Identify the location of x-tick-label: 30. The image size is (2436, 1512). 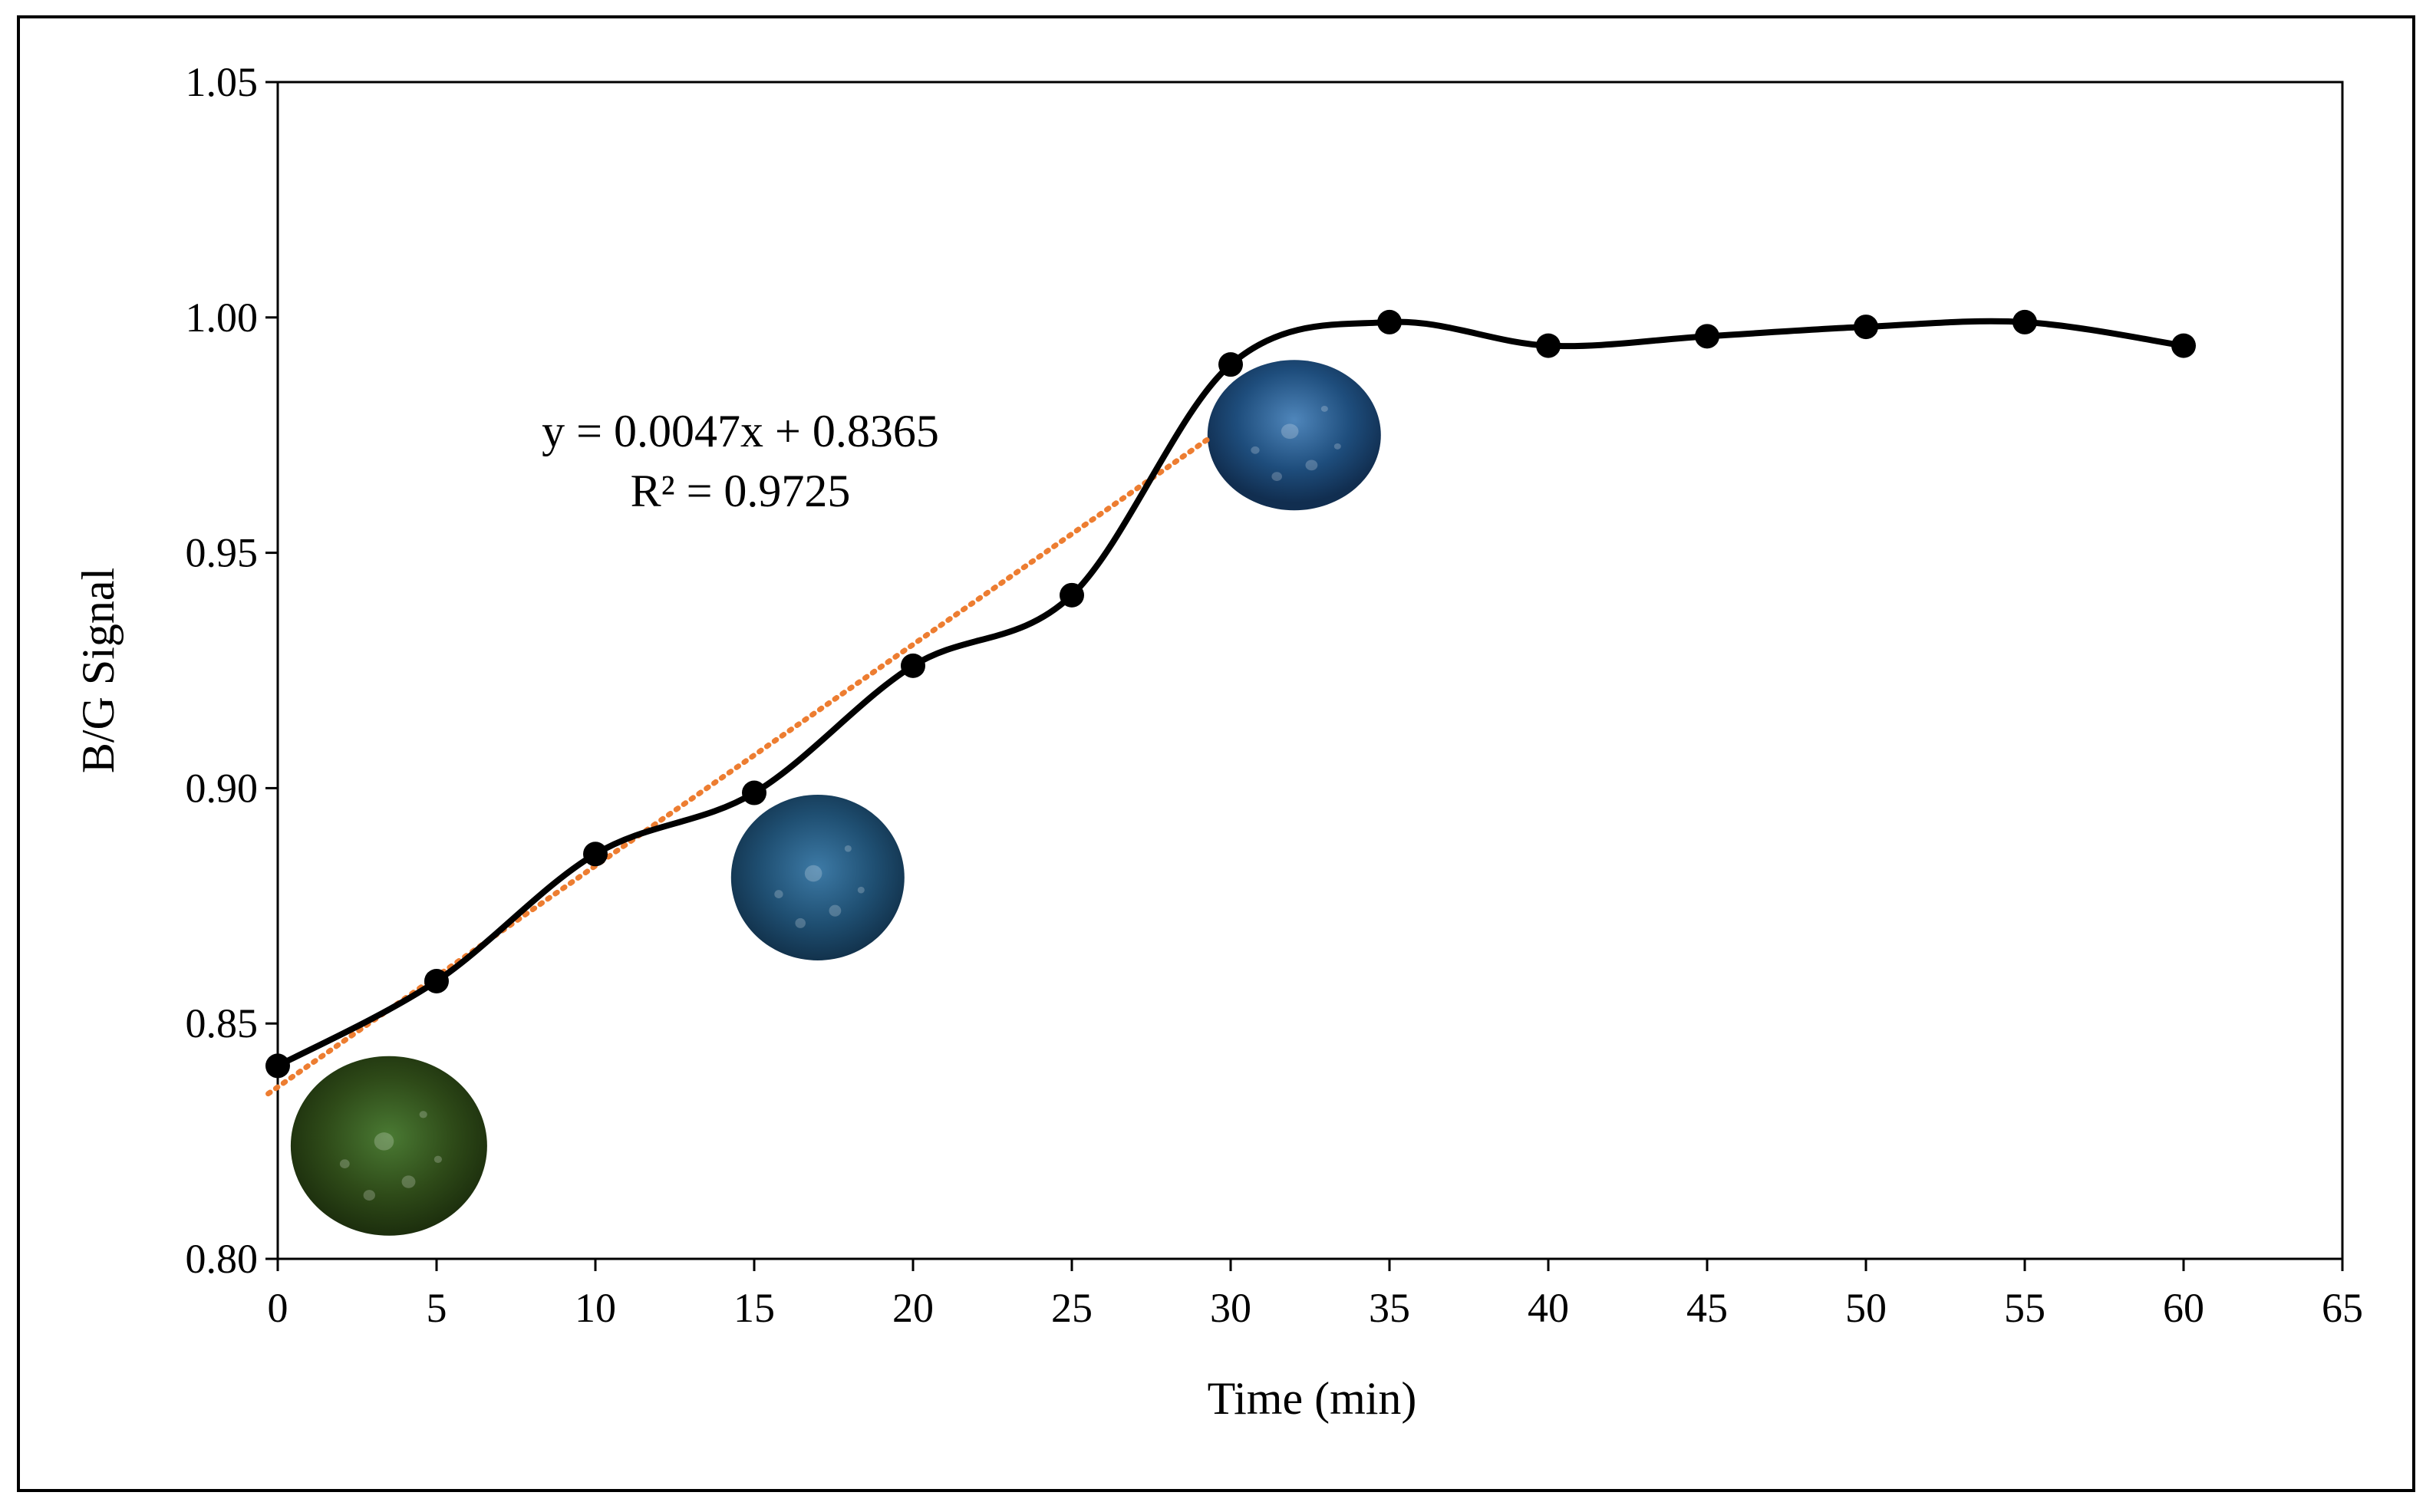
(1231, 1308).